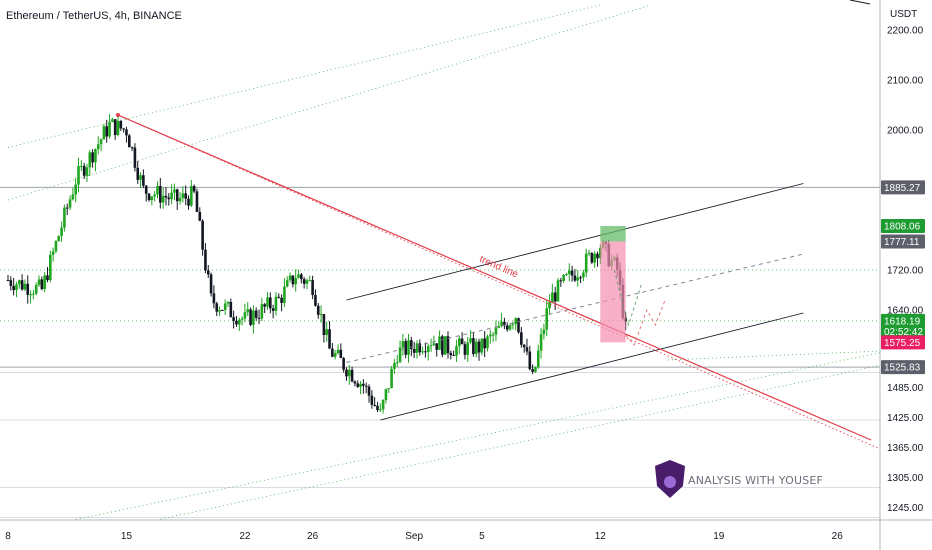 This screenshot has height=550, width=932. Describe the element at coordinates (94, 16) in the screenshot. I see `chart-title: Ethereum / TetherUS, 4h, BINANCE` at that location.